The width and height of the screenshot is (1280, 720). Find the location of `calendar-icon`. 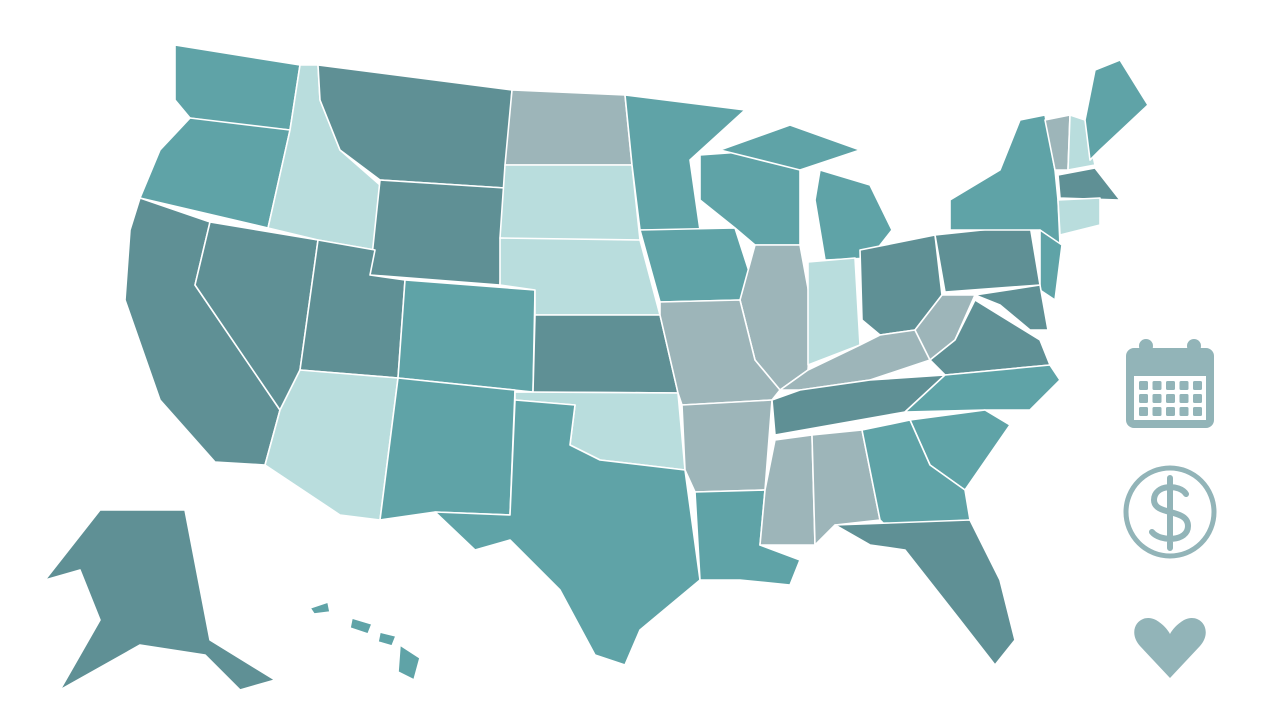

calendar-icon is located at coordinates (1170, 383).